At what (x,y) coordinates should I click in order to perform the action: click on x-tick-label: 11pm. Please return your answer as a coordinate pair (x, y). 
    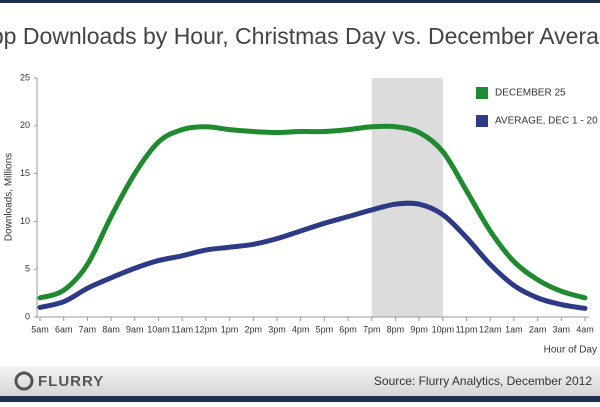
    Looking at the image, I should click on (467, 329).